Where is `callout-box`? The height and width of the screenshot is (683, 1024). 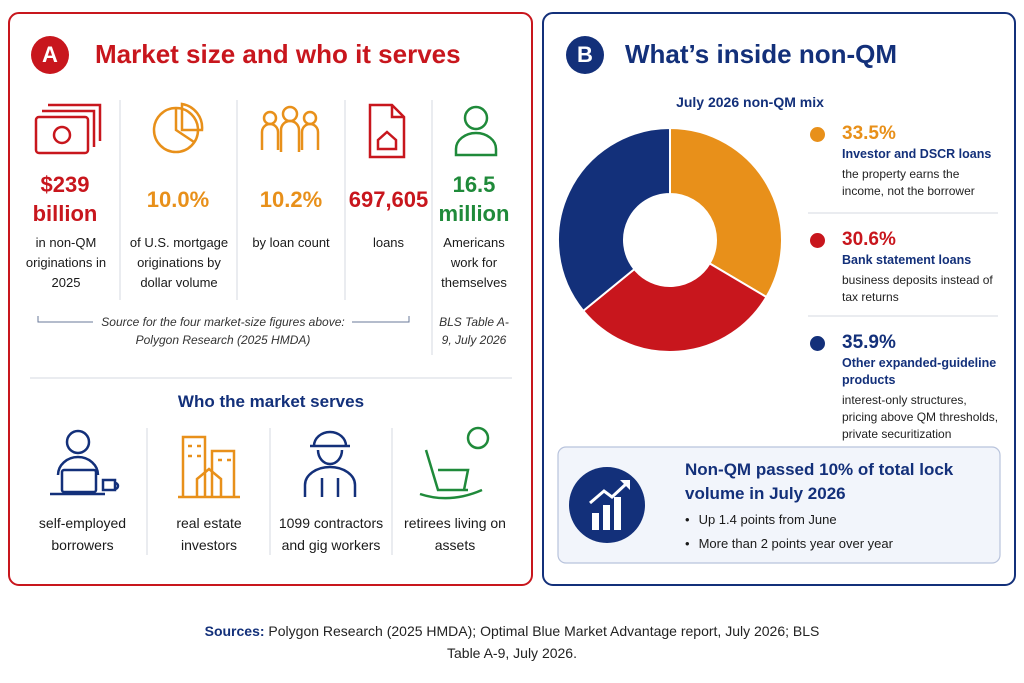
callout-box is located at coordinates (779, 505).